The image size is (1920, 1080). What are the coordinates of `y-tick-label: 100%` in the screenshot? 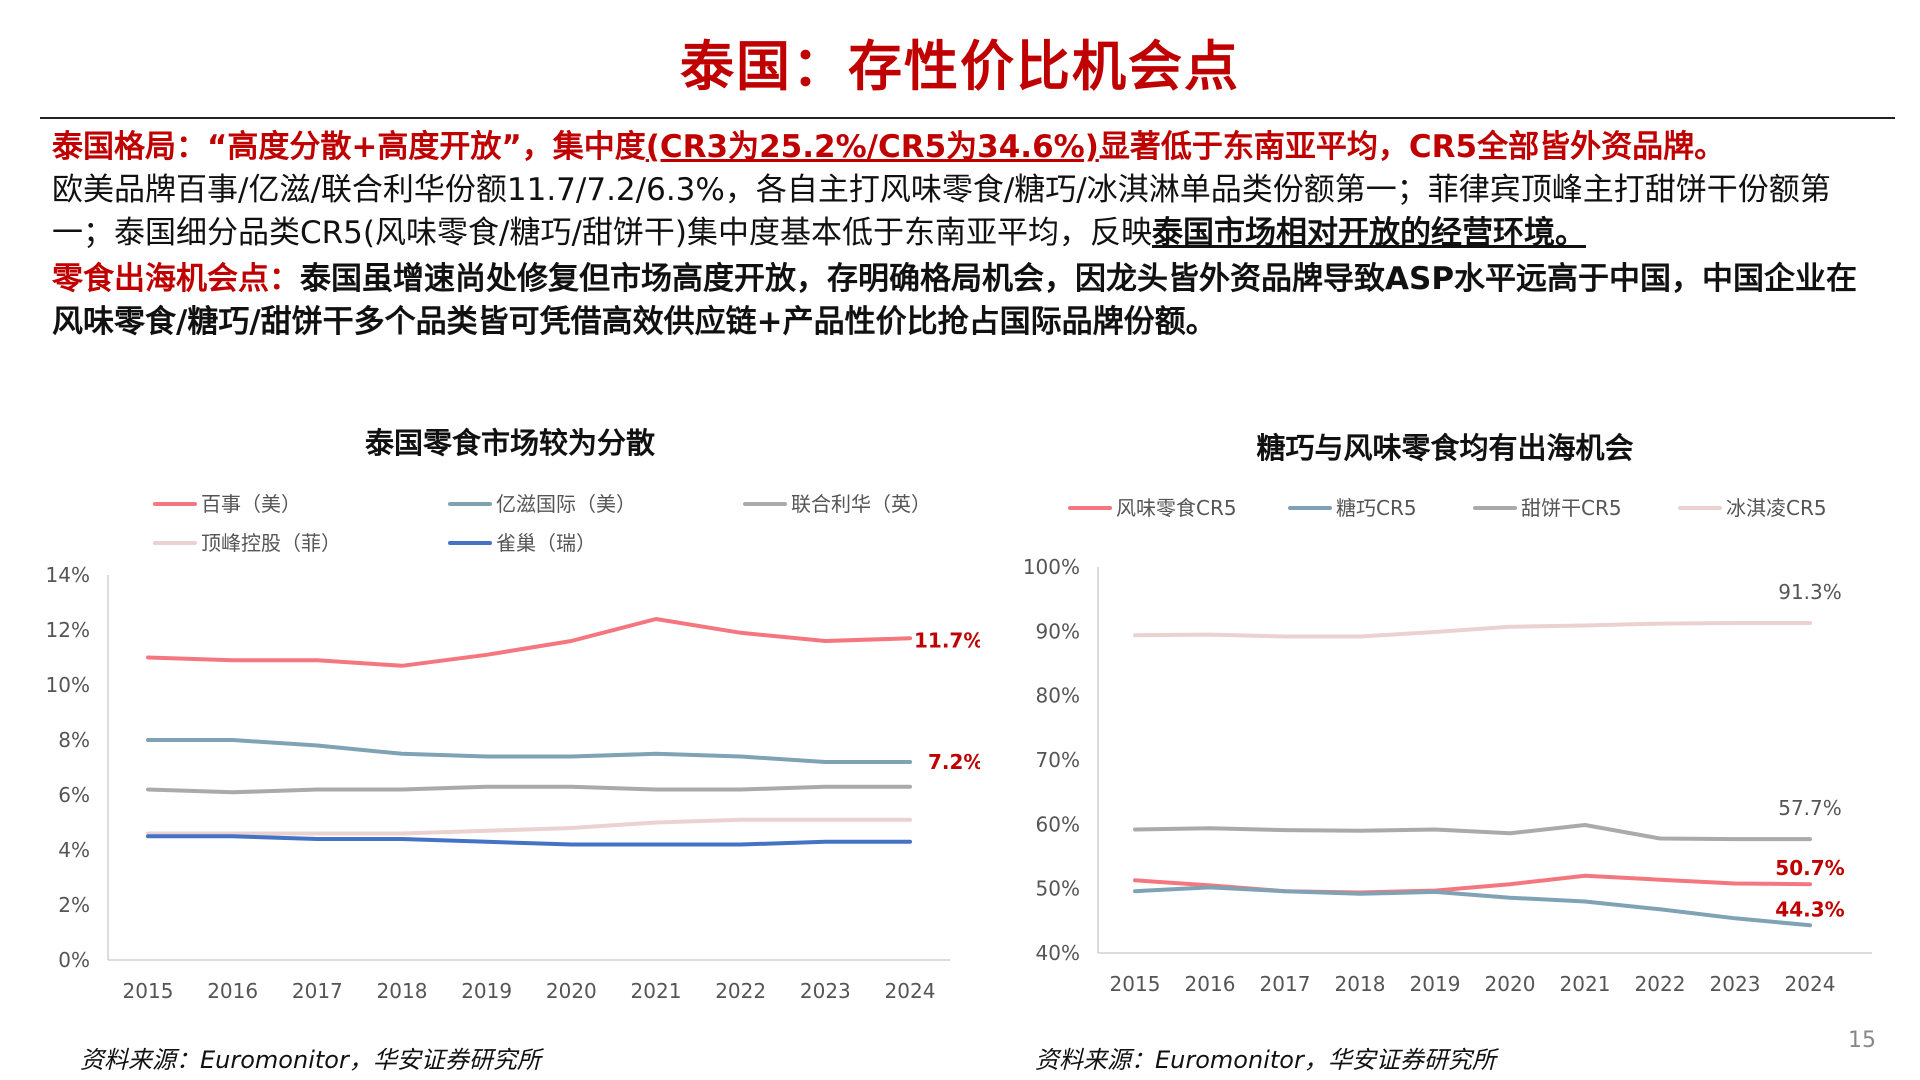 It's located at (1051, 567).